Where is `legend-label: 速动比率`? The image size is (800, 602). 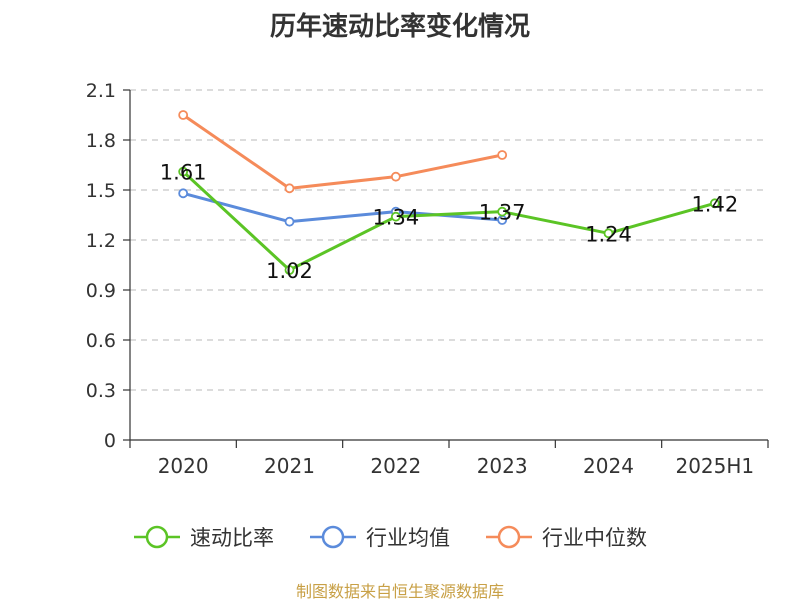 legend-label: 速动比率 is located at coordinates (232, 538).